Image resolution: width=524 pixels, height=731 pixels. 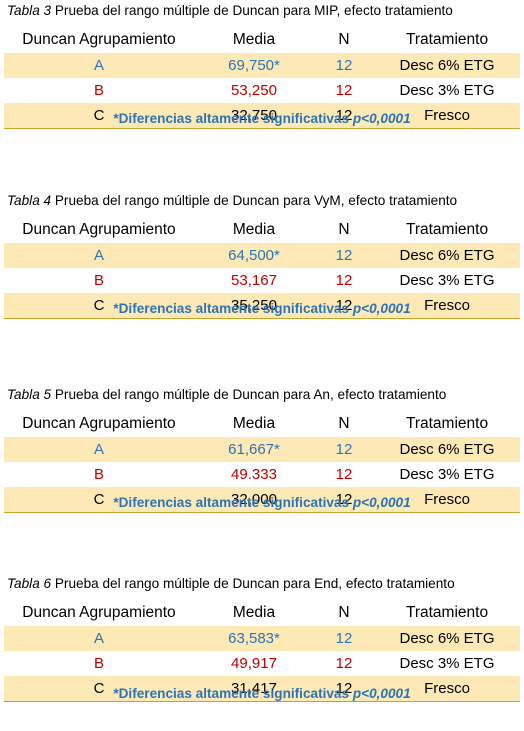 What do you see at coordinates (254, 65) in the screenshot?
I see `cell-media: 69,750*` at bounding box center [254, 65].